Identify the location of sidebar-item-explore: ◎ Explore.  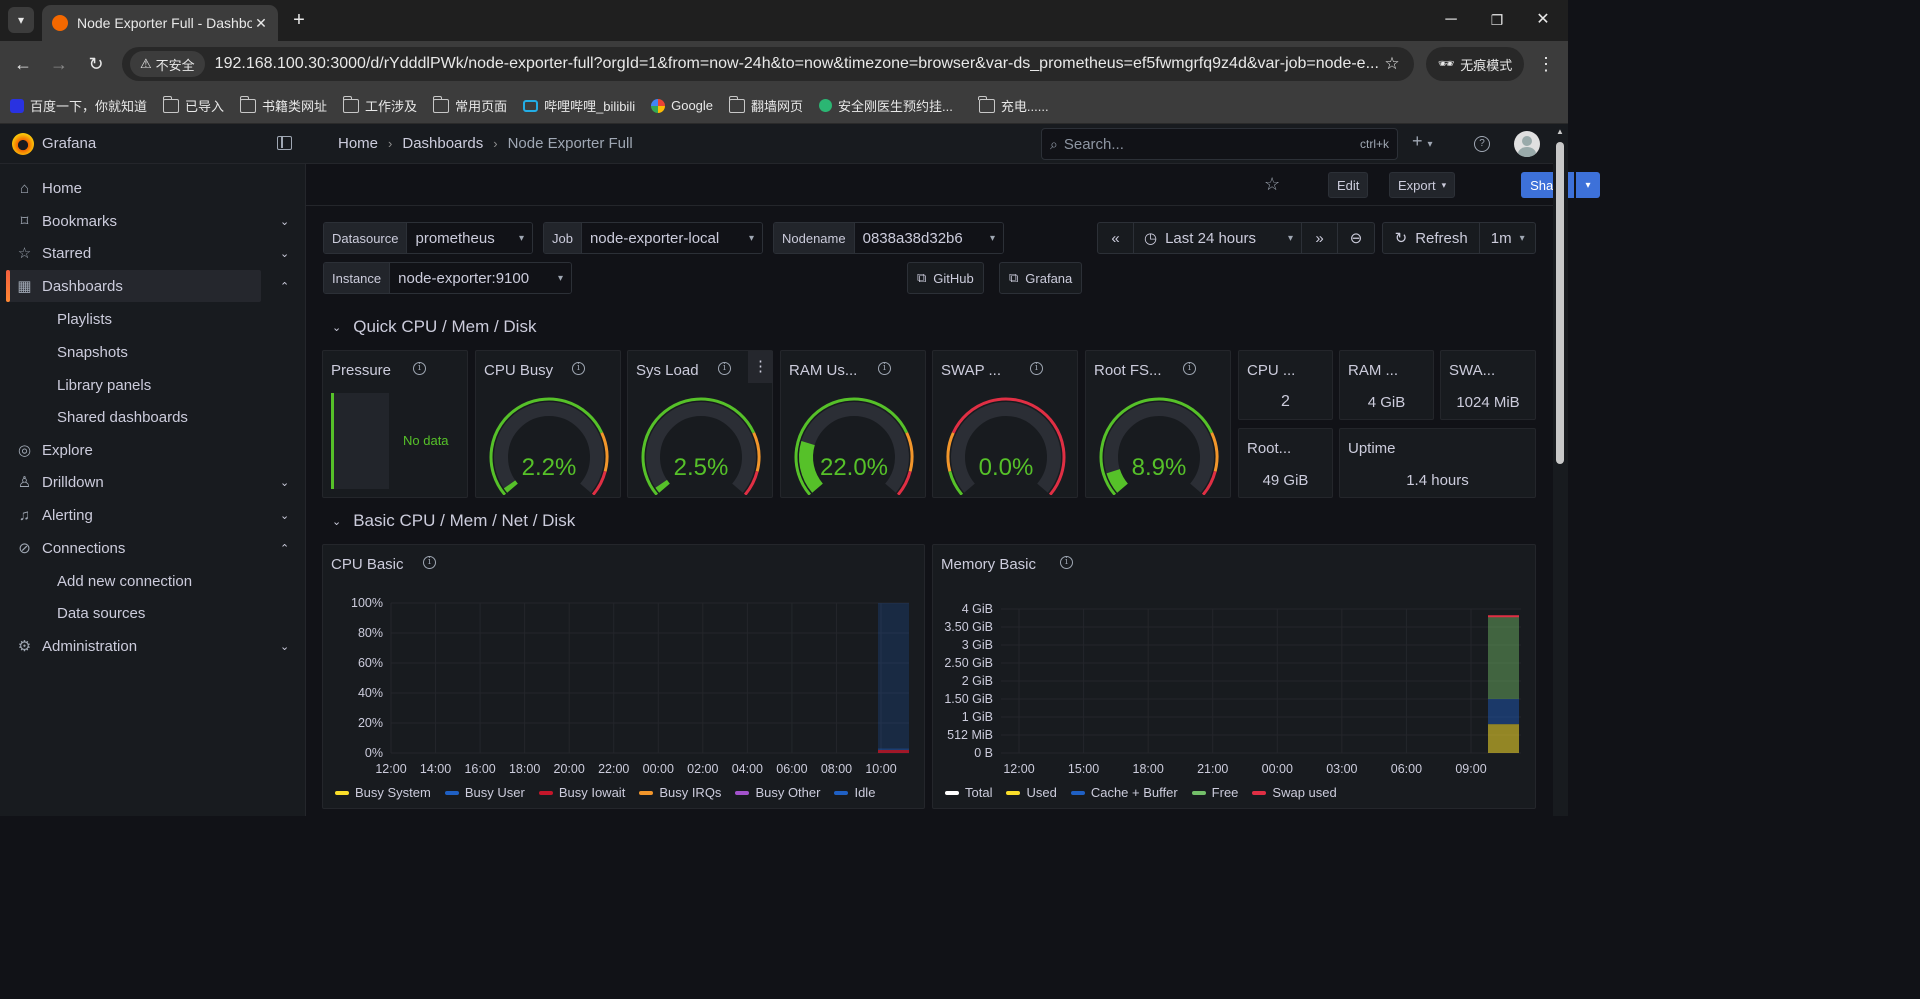
(55, 450).